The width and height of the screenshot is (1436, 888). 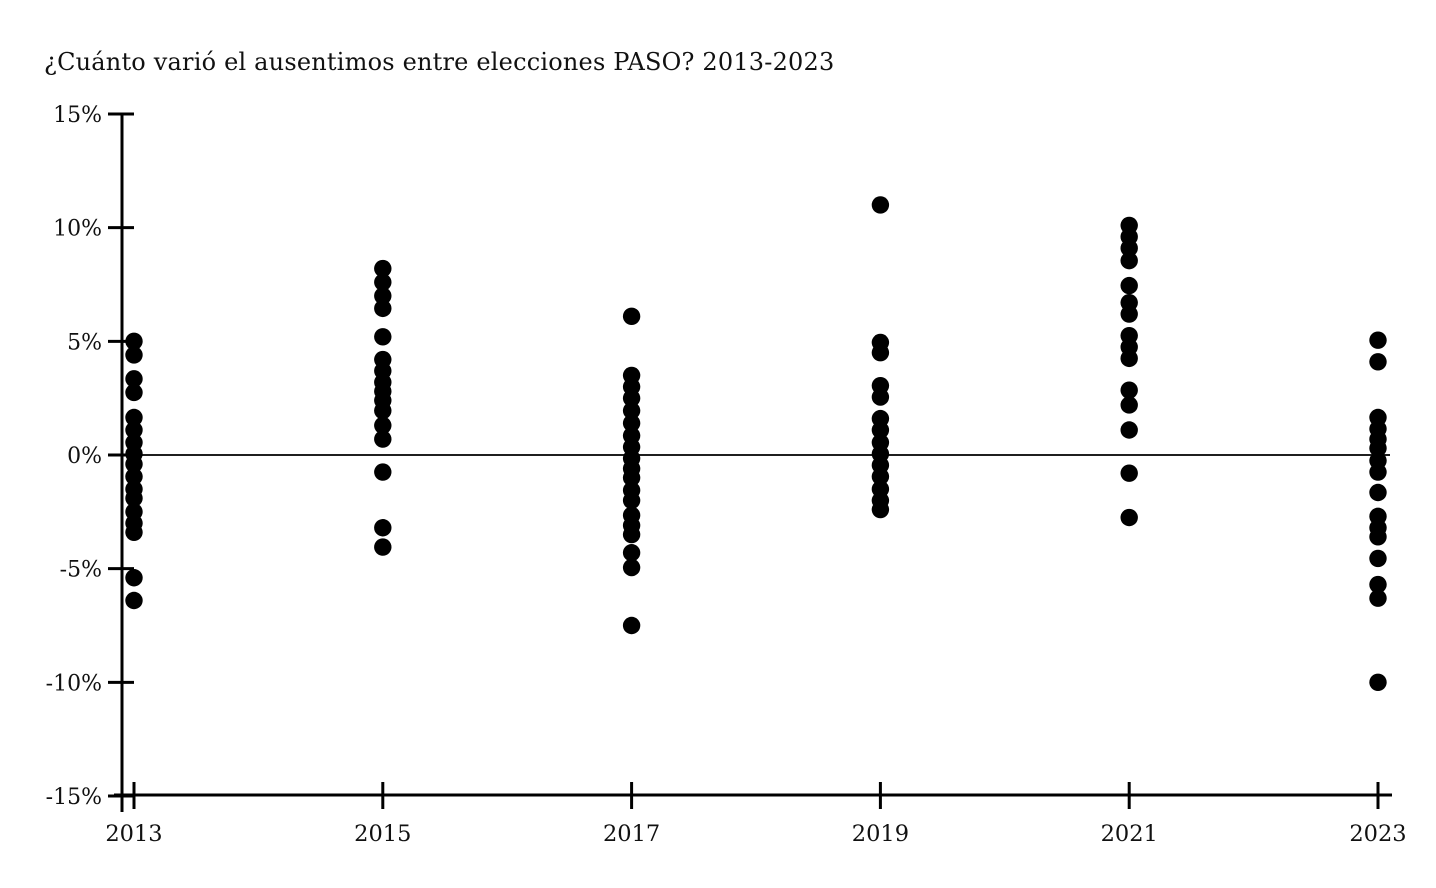 I want to click on y-tick-label: 0%, so click(x=84, y=456).